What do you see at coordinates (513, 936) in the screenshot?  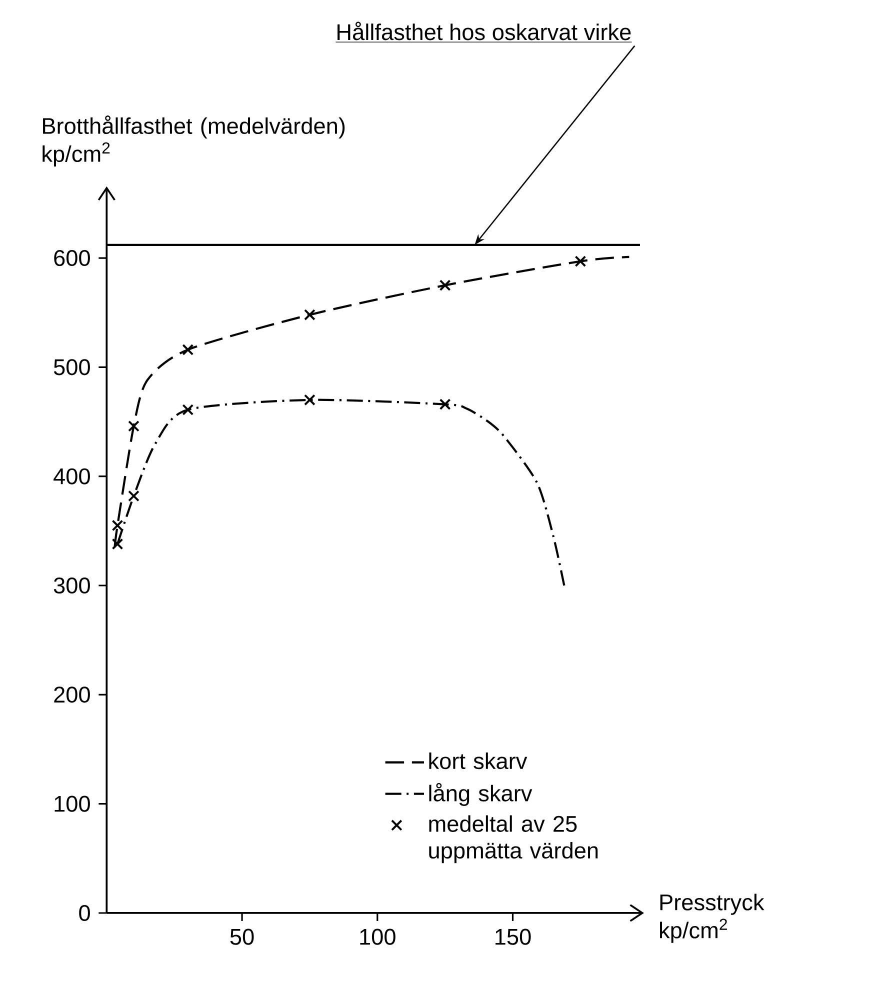 I see `x-tick-label: 150` at bounding box center [513, 936].